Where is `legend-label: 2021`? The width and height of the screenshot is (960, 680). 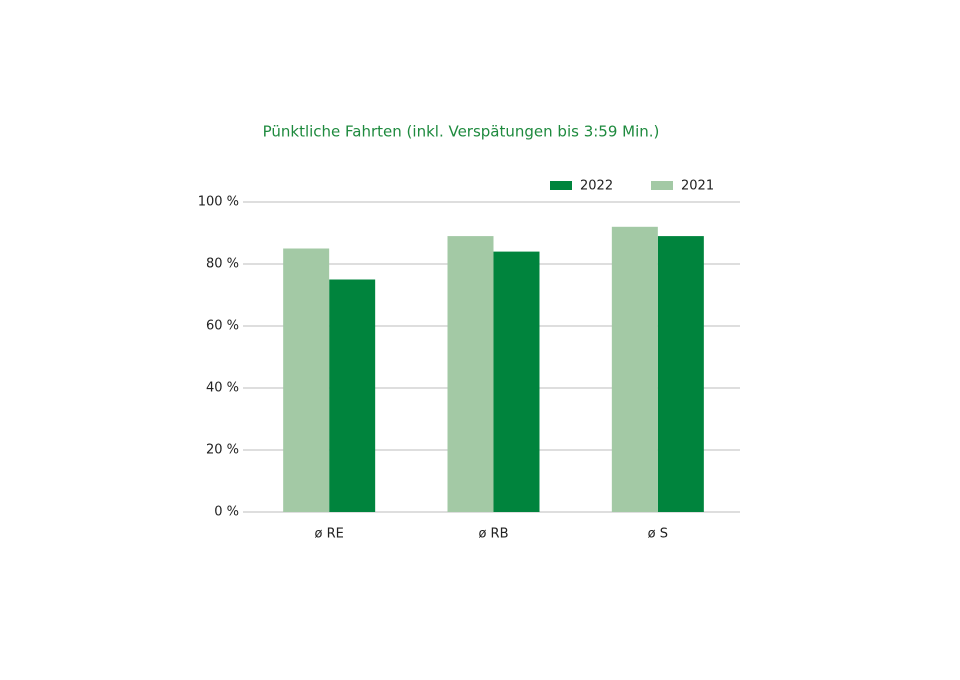 legend-label: 2021 is located at coordinates (697, 186).